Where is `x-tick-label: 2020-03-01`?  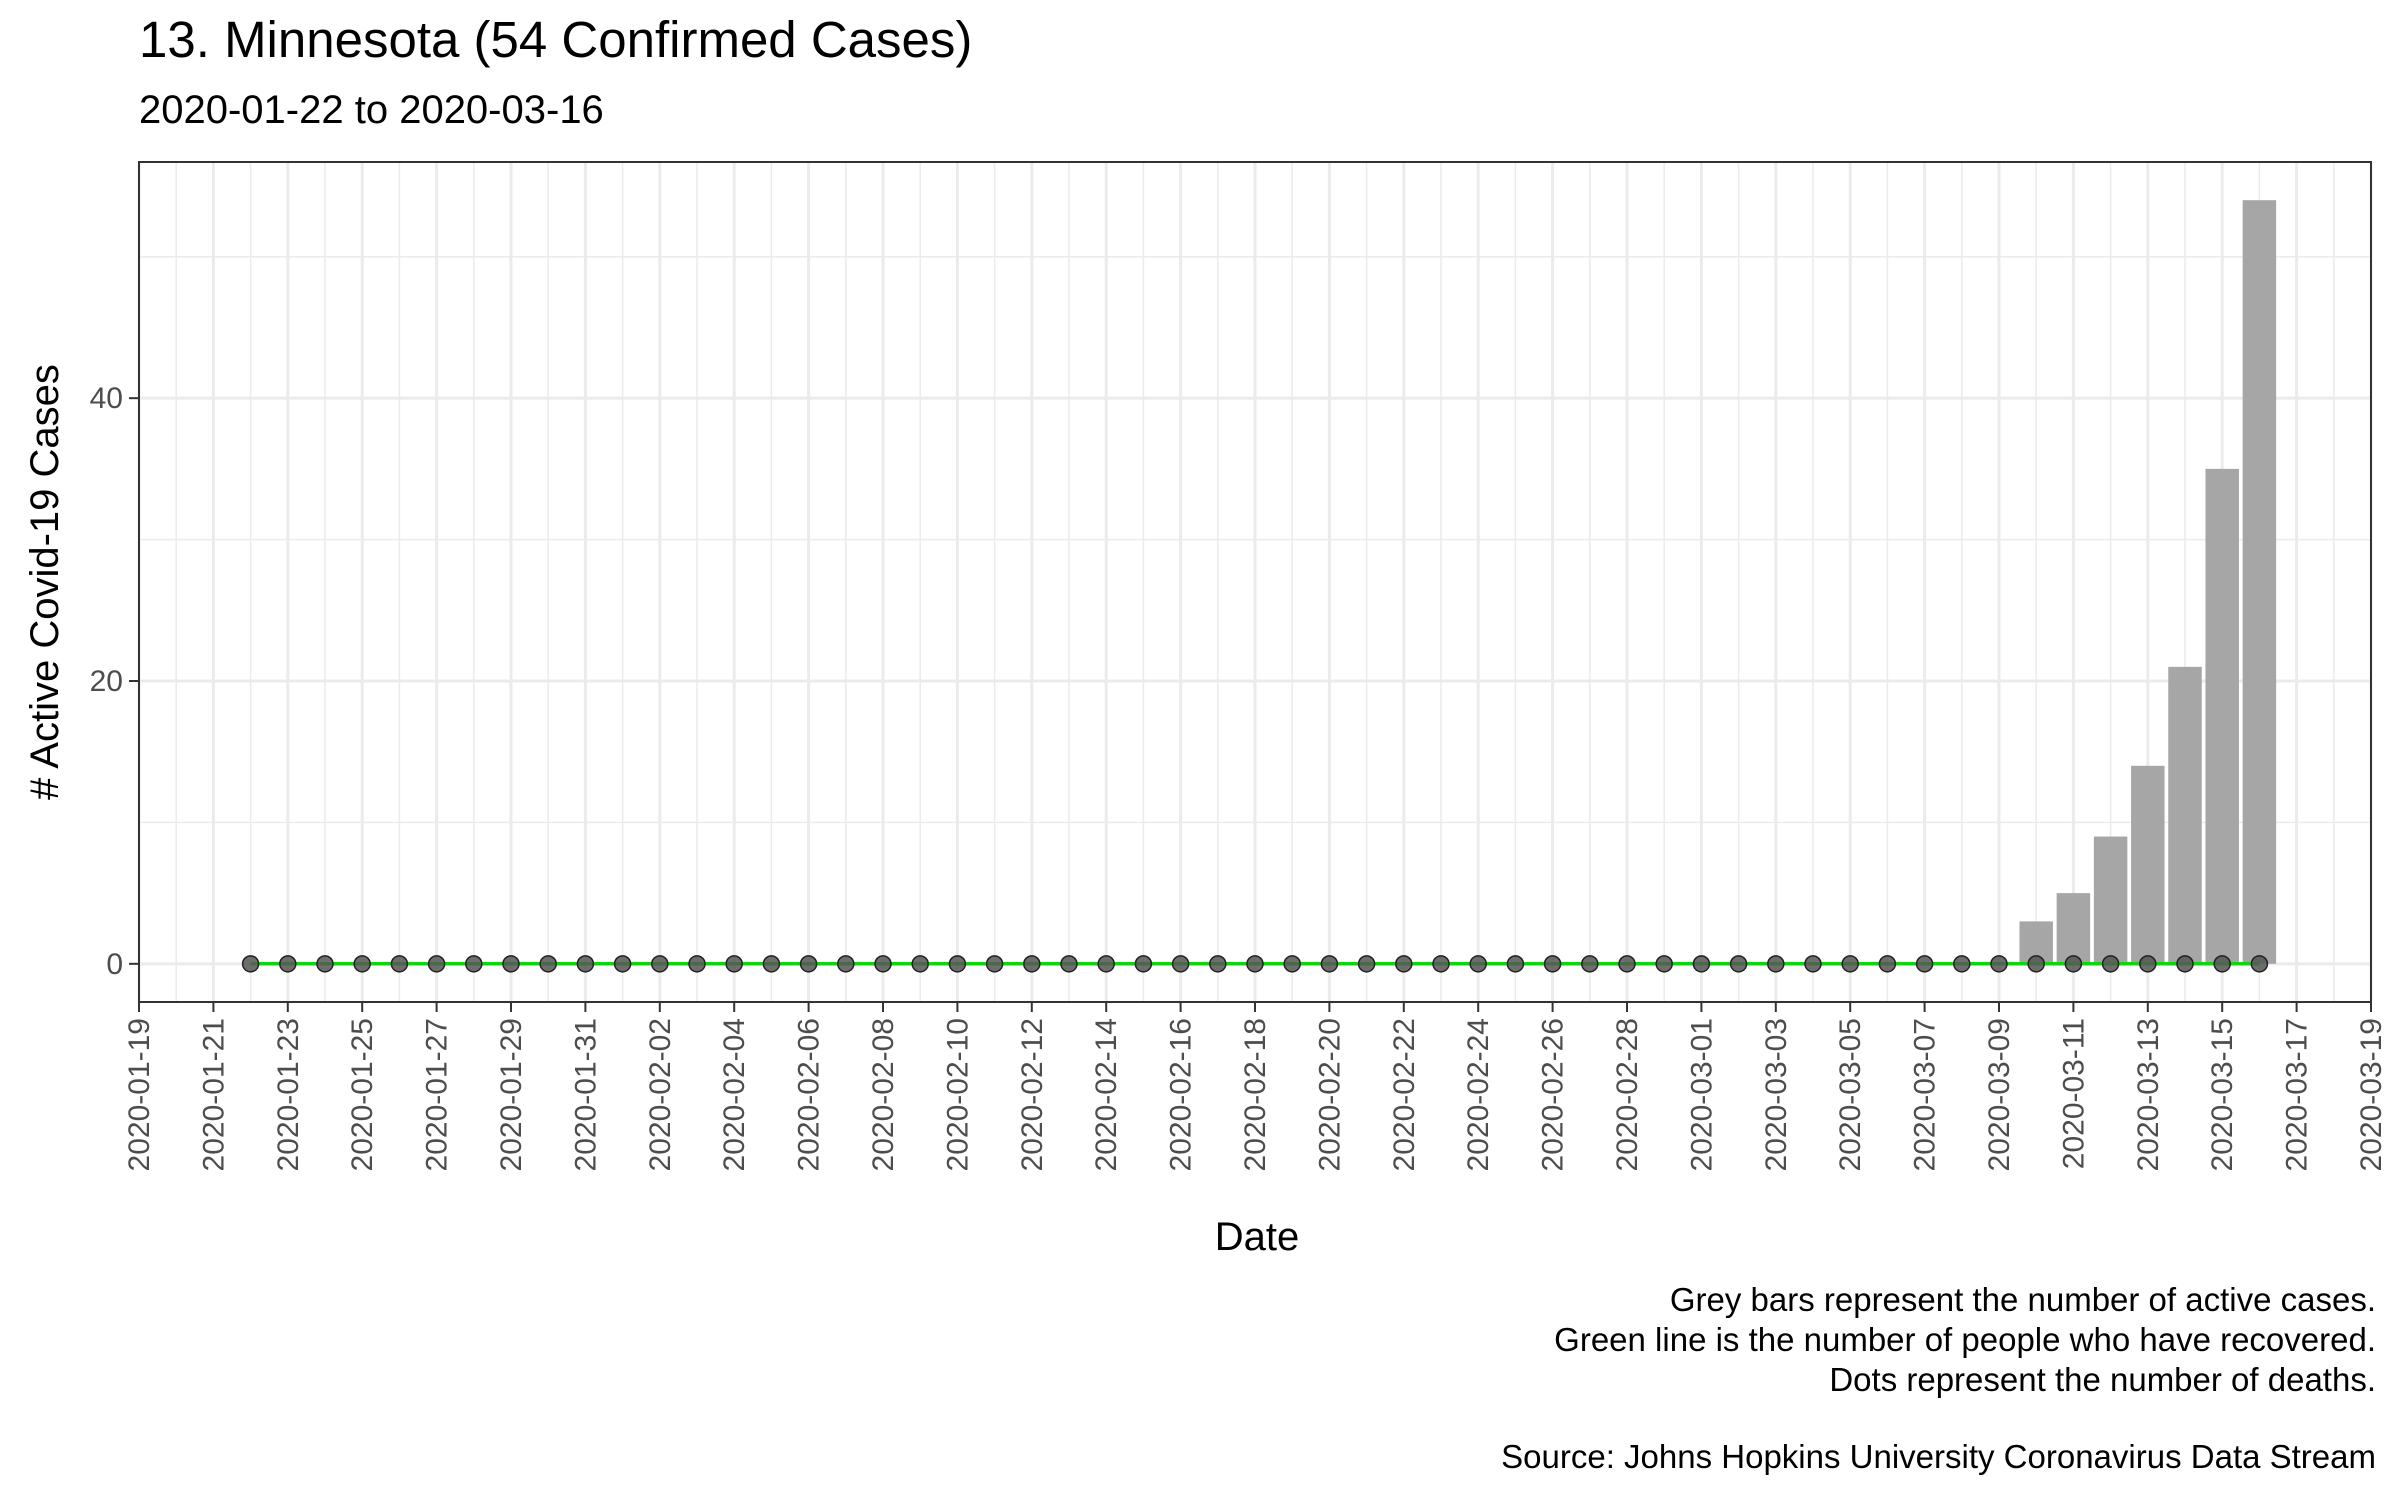
x-tick-label: 2020-03-01 is located at coordinates (1701, 1094).